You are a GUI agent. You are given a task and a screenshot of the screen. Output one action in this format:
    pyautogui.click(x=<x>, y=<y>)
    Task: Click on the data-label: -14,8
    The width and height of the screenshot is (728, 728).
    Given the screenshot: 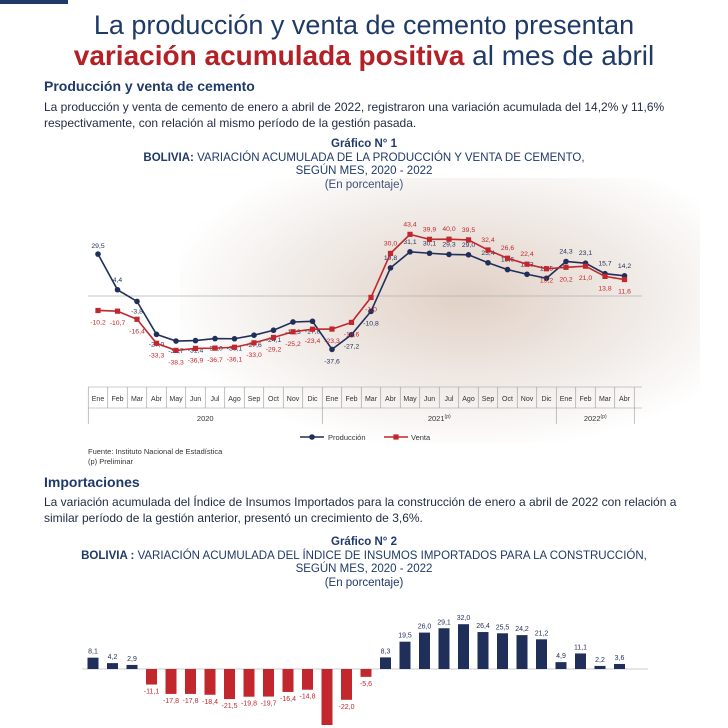 What is the action you would take?
    pyautogui.click(x=308, y=697)
    